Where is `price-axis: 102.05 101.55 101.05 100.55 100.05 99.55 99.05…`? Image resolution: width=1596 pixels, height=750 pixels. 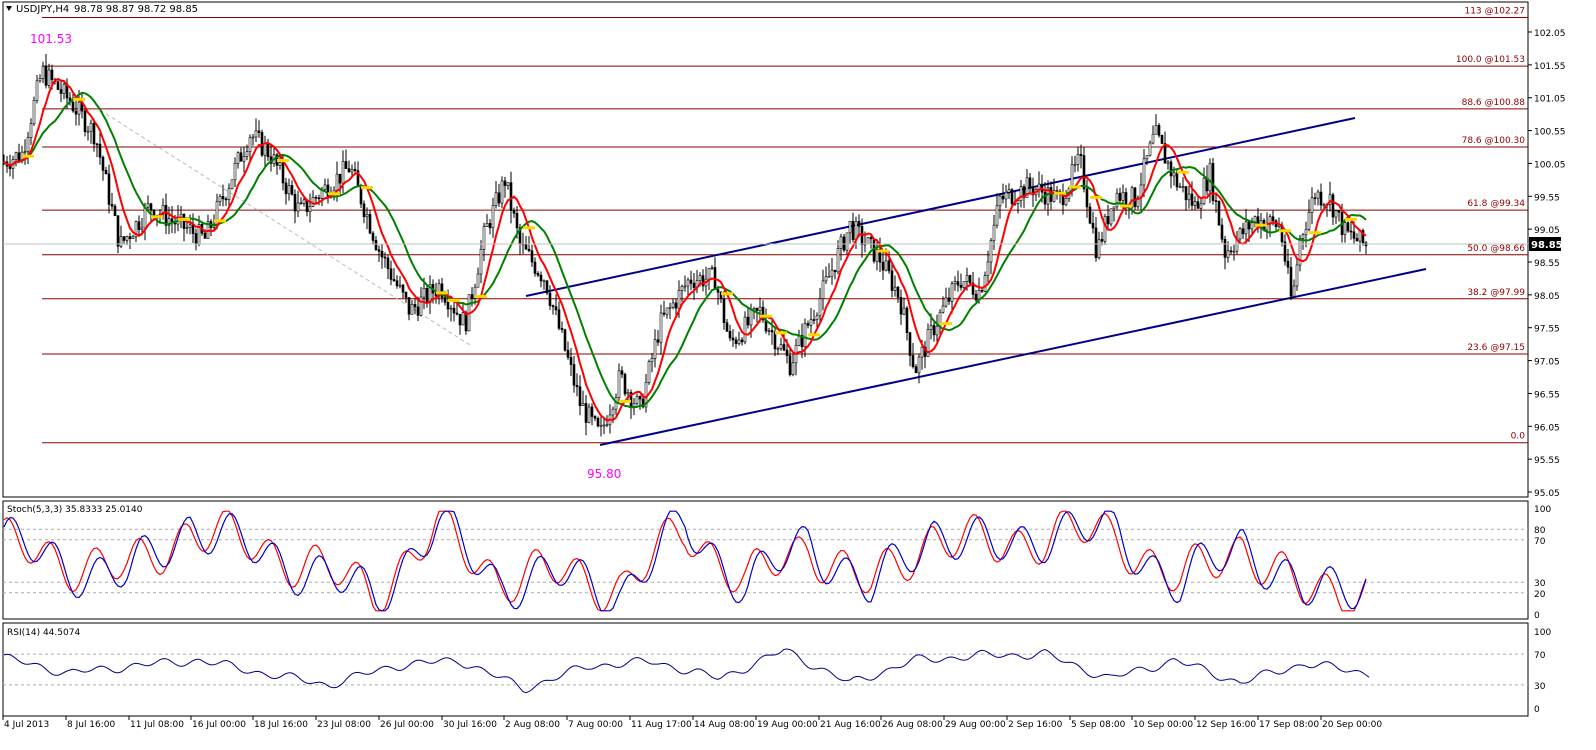 price-axis: 102.05 101.55 101.05 100.55 100.05 99.55 99.05… is located at coordinates (1547, 264).